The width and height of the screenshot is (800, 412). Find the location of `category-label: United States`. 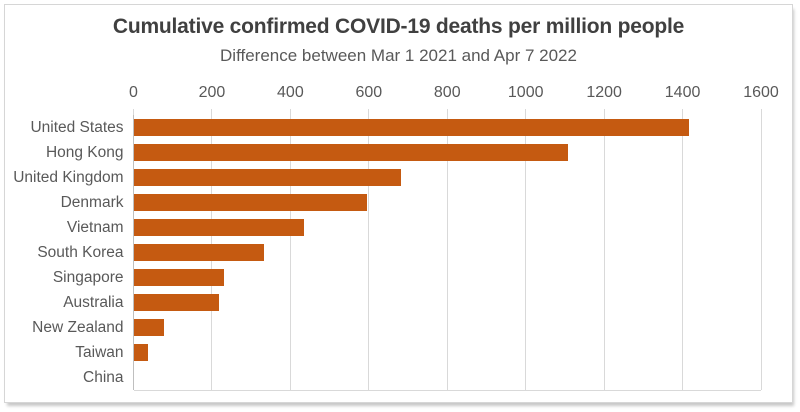

category-label: United States is located at coordinates (77, 127).